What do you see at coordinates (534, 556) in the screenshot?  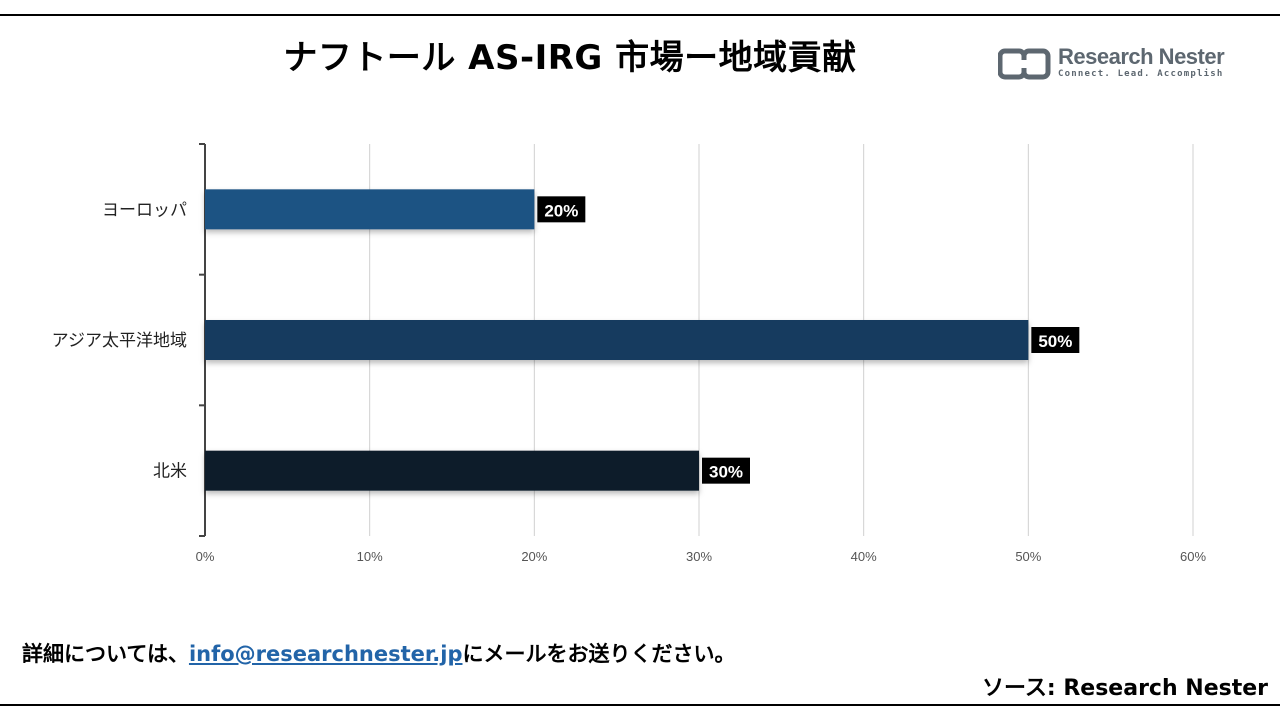 I see `x-tick-label: 20%` at bounding box center [534, 556].